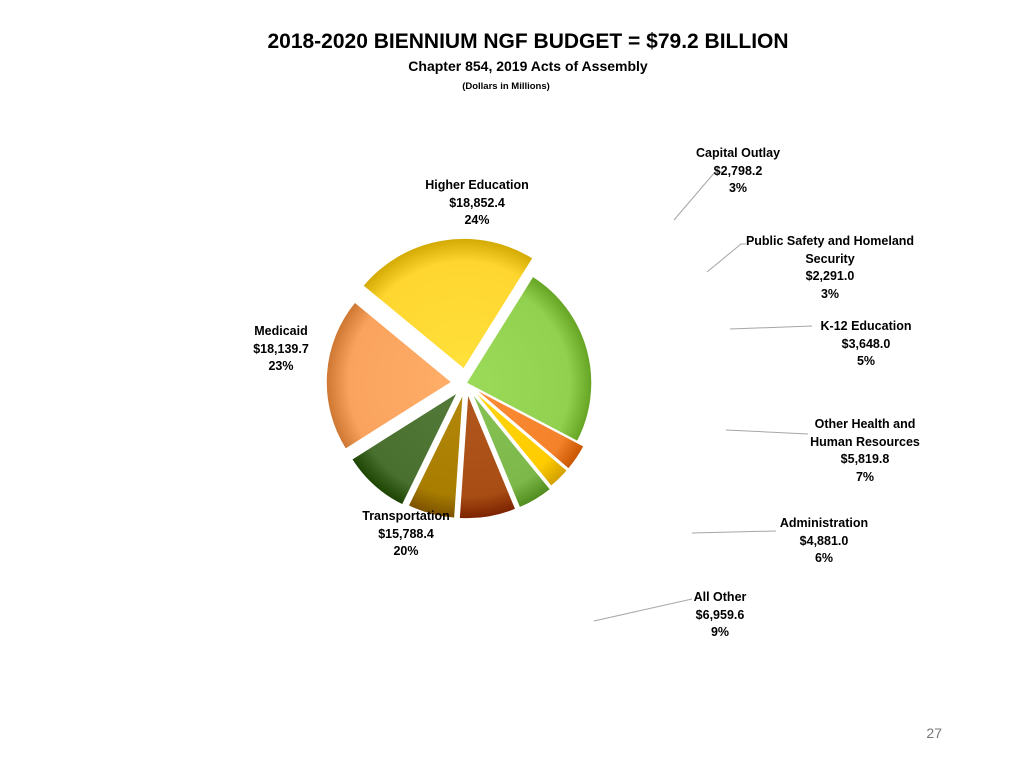 The height and width of the screenshot is (768, 1024). Describe the element at coordinates (477, 220) in the screenshot. I see `slice-label-percent: 24%` at that location.